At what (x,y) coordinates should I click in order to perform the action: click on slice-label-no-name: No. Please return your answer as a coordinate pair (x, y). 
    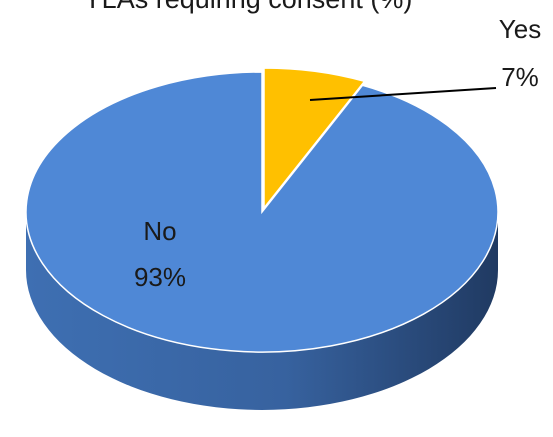
    Looking at the image, I should click on (159, 231).